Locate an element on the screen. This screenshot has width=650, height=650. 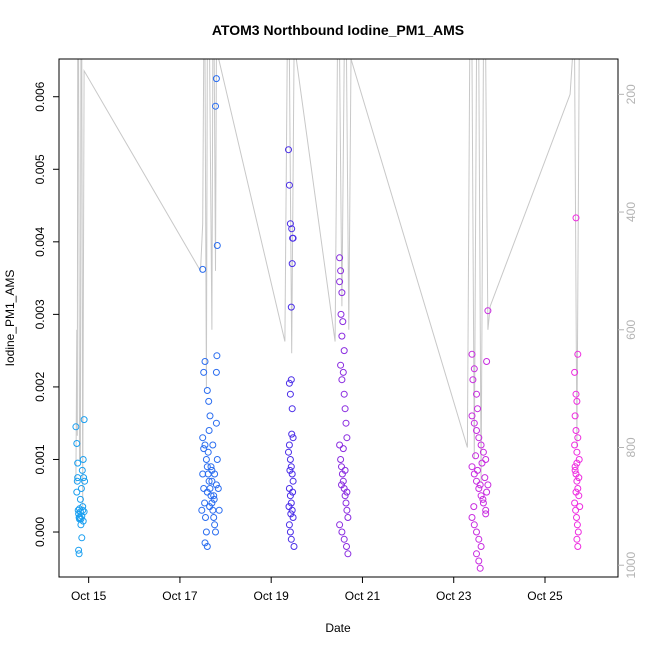
y-tick-label: 0.004 is located at coordinates (40, 241).